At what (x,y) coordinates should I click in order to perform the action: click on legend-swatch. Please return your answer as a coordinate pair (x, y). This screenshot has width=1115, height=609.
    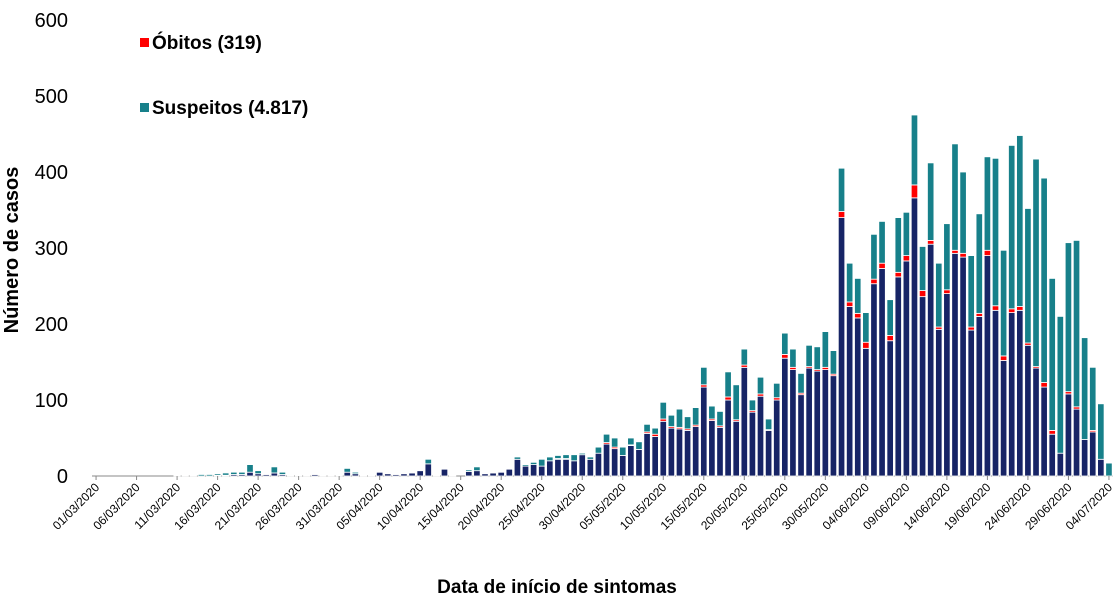
    Looking at the image, I should click on (144, 107).